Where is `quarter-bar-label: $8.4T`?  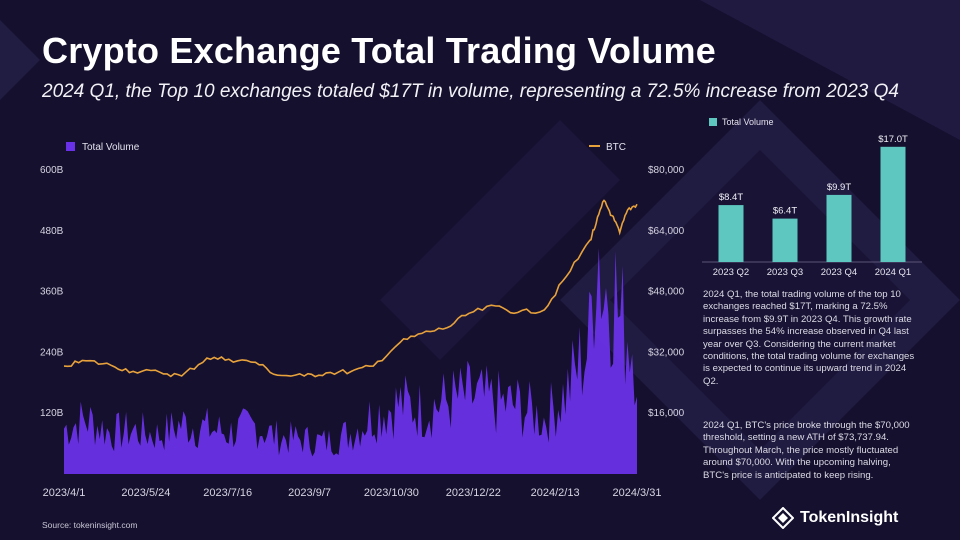 quarter-bar-label: $8.4T is located at coordinates (731, 197).